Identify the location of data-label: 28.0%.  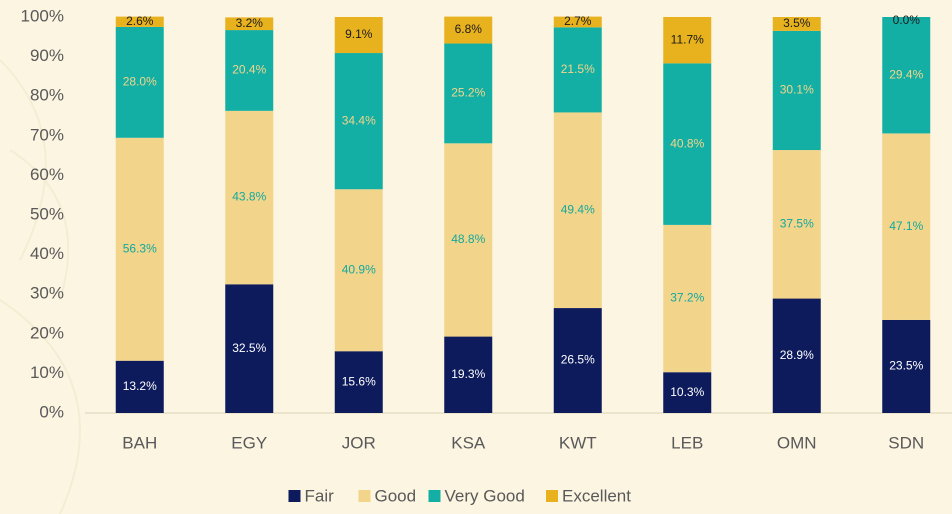
(140, 82).